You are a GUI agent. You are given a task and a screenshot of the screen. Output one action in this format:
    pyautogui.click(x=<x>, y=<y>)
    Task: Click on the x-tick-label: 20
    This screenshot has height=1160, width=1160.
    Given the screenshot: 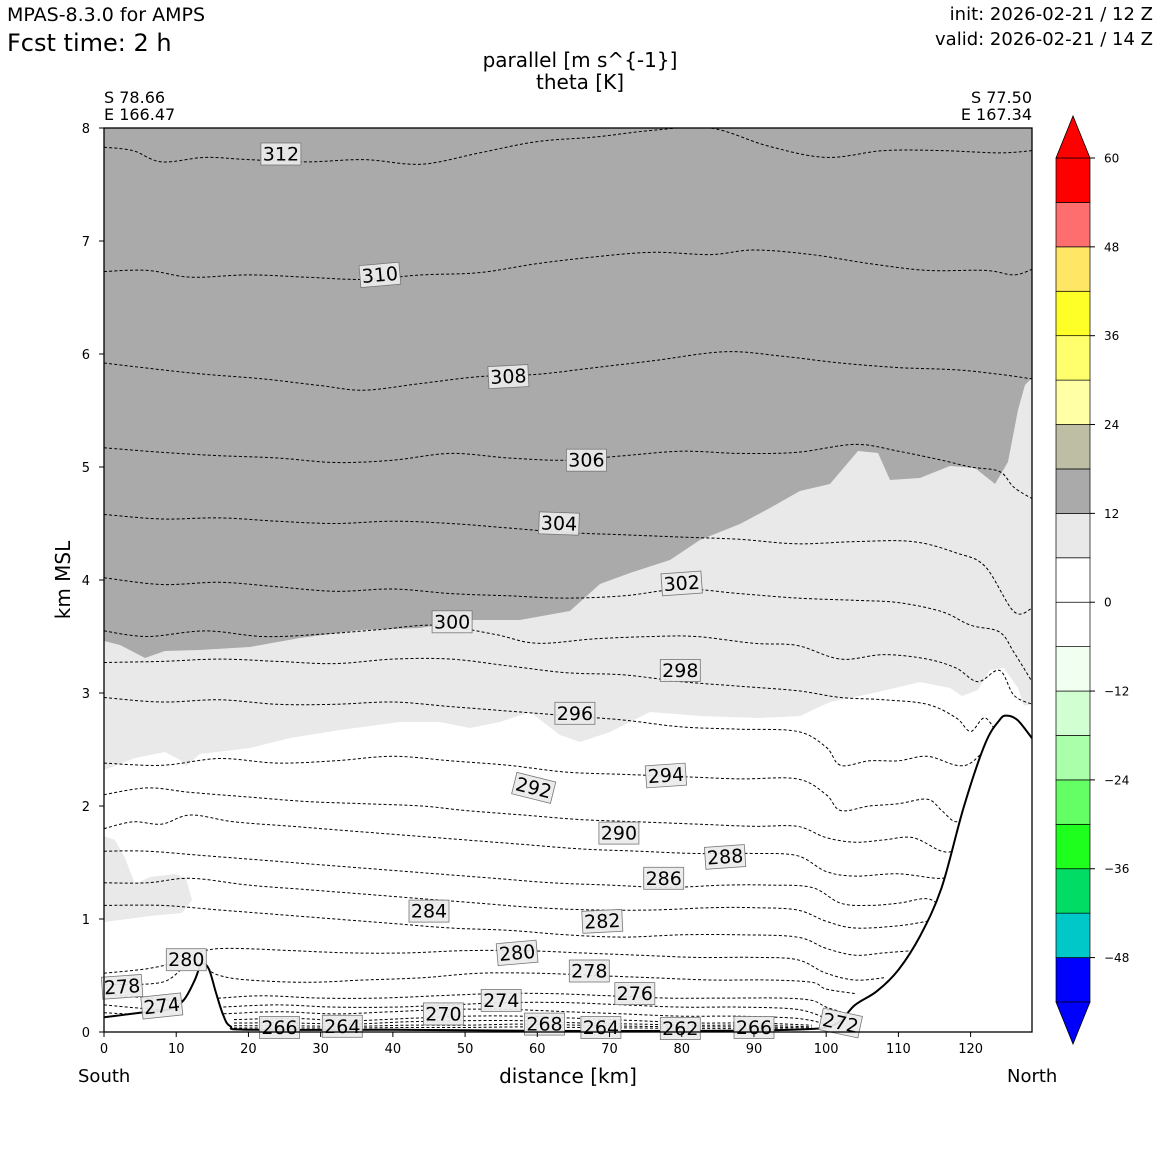 What is the action you would take?
    pyautogui.click(x=248, y=1049)
    